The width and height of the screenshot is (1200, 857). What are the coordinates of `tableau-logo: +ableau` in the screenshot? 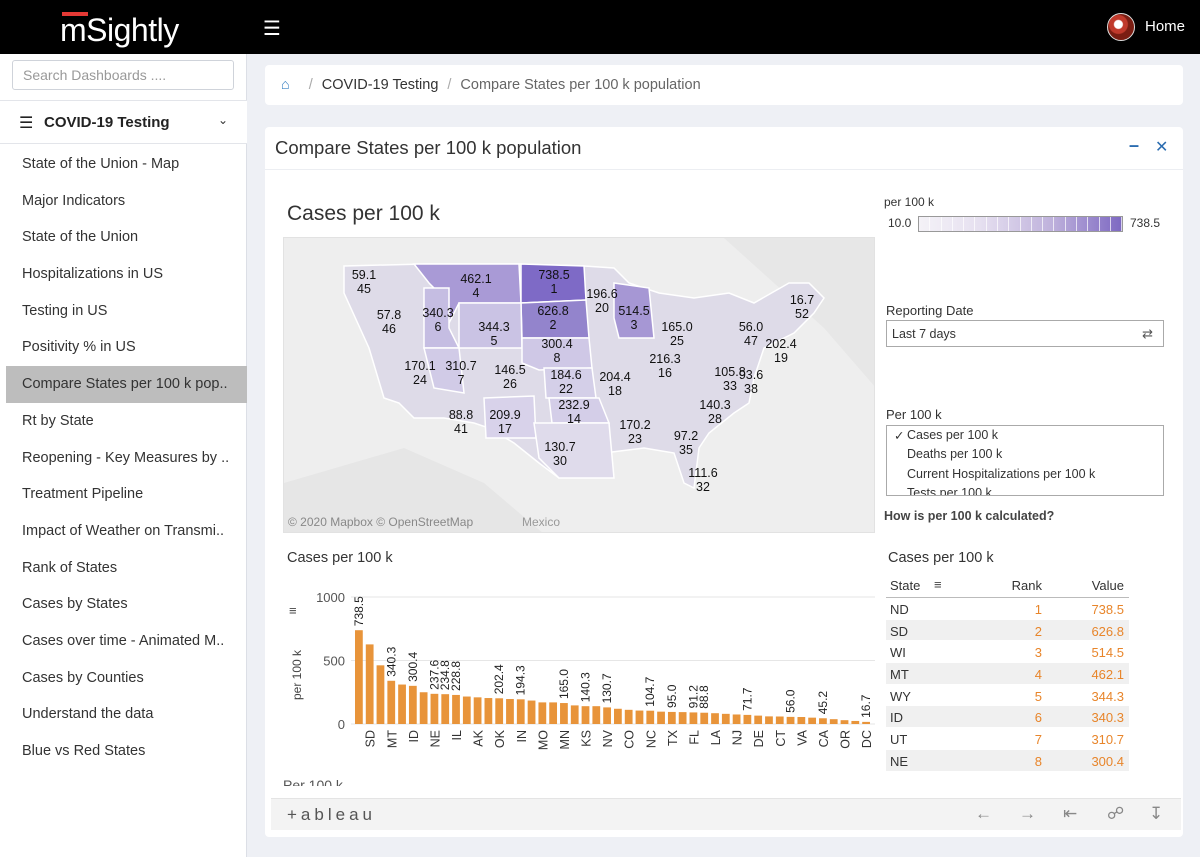 It's located at (331, 814).